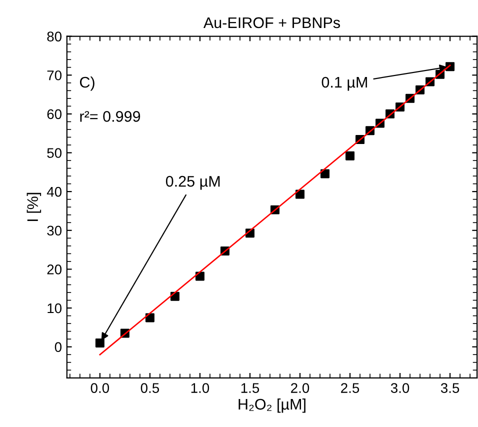 Image resolution: width=478 pixels, height=427 pixels. I want to click on annotation: 0.1 µM, so click(344, 83).